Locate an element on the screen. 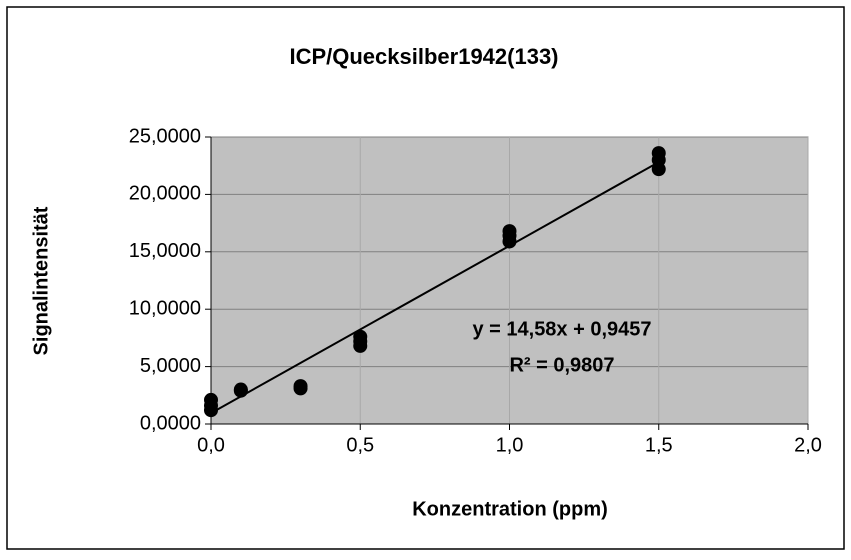  x-tick-label: 1,5 is located at coordinates (659, 445).